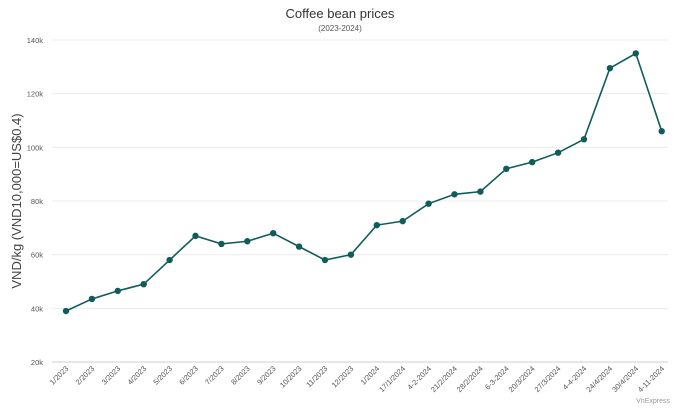 This screenshot has width=680, height=408. Describe the element at coordinates (291, 377) in the screenshot. I see `x-tick-label: 10/2023` at that location.